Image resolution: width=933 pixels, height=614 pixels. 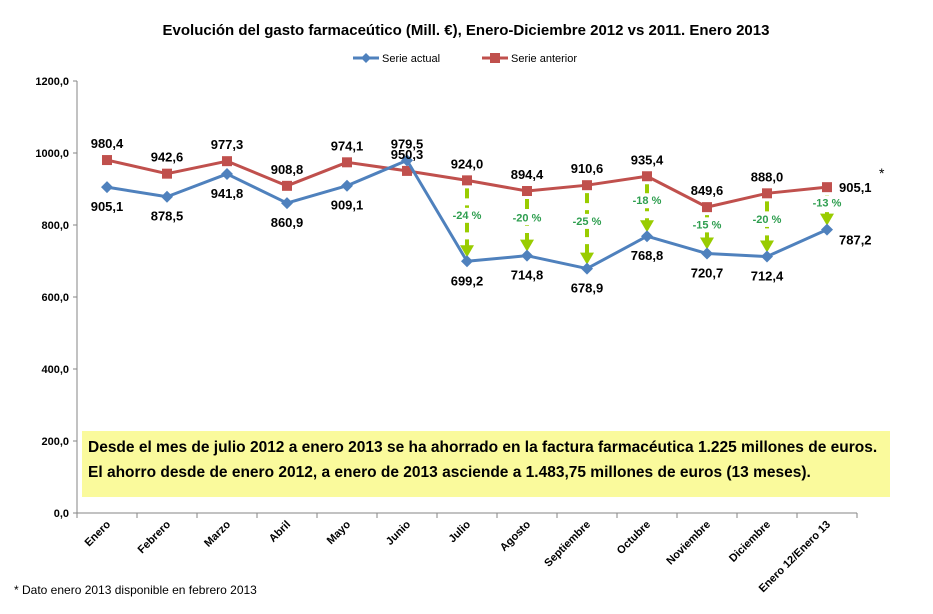 I want to click on x-tick-label: Octubre, so click(x=634, y=538).